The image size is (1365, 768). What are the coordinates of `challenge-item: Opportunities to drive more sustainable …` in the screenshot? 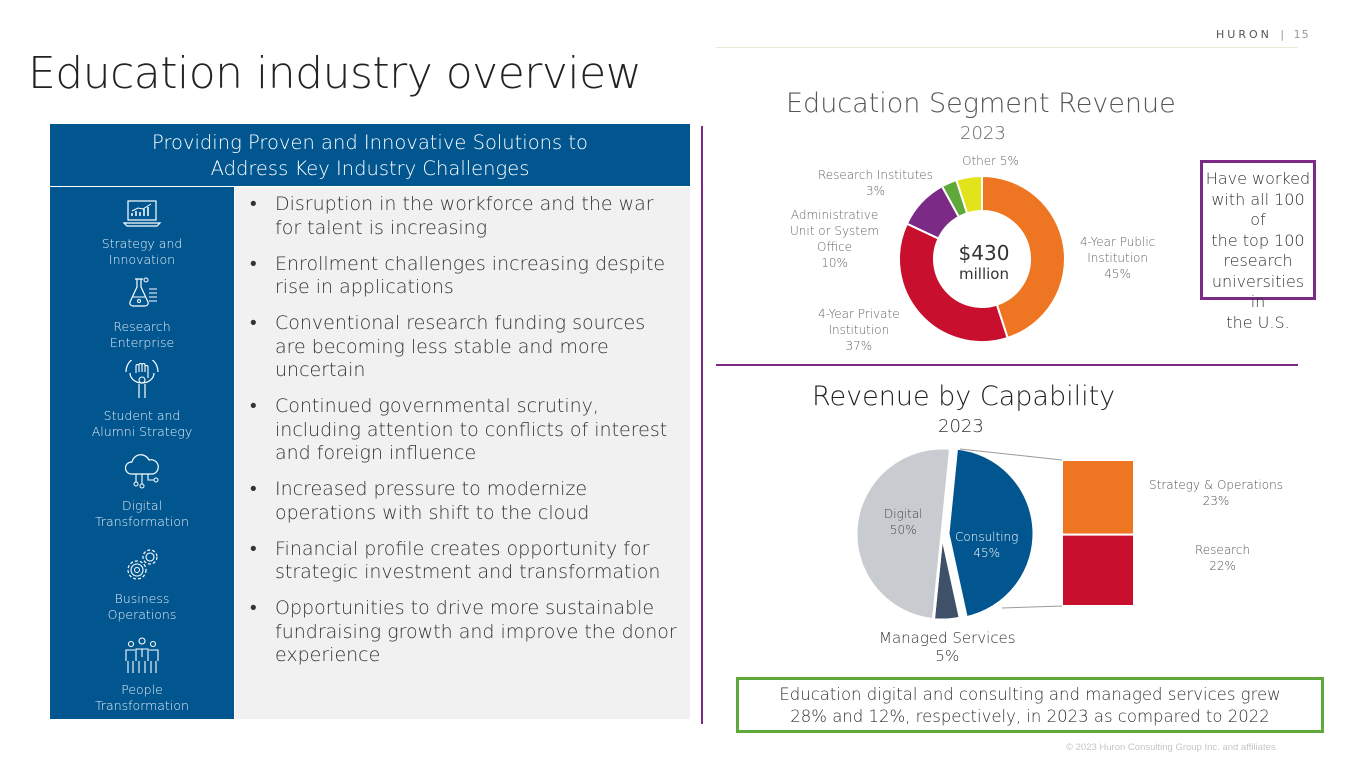 It's located at (463, 632).